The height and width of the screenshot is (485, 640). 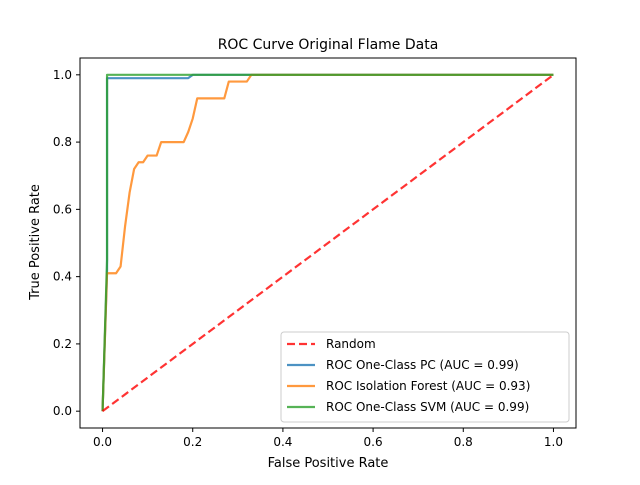 I want to click on x-tick-label: 0.6, so click(x=373, y=442).